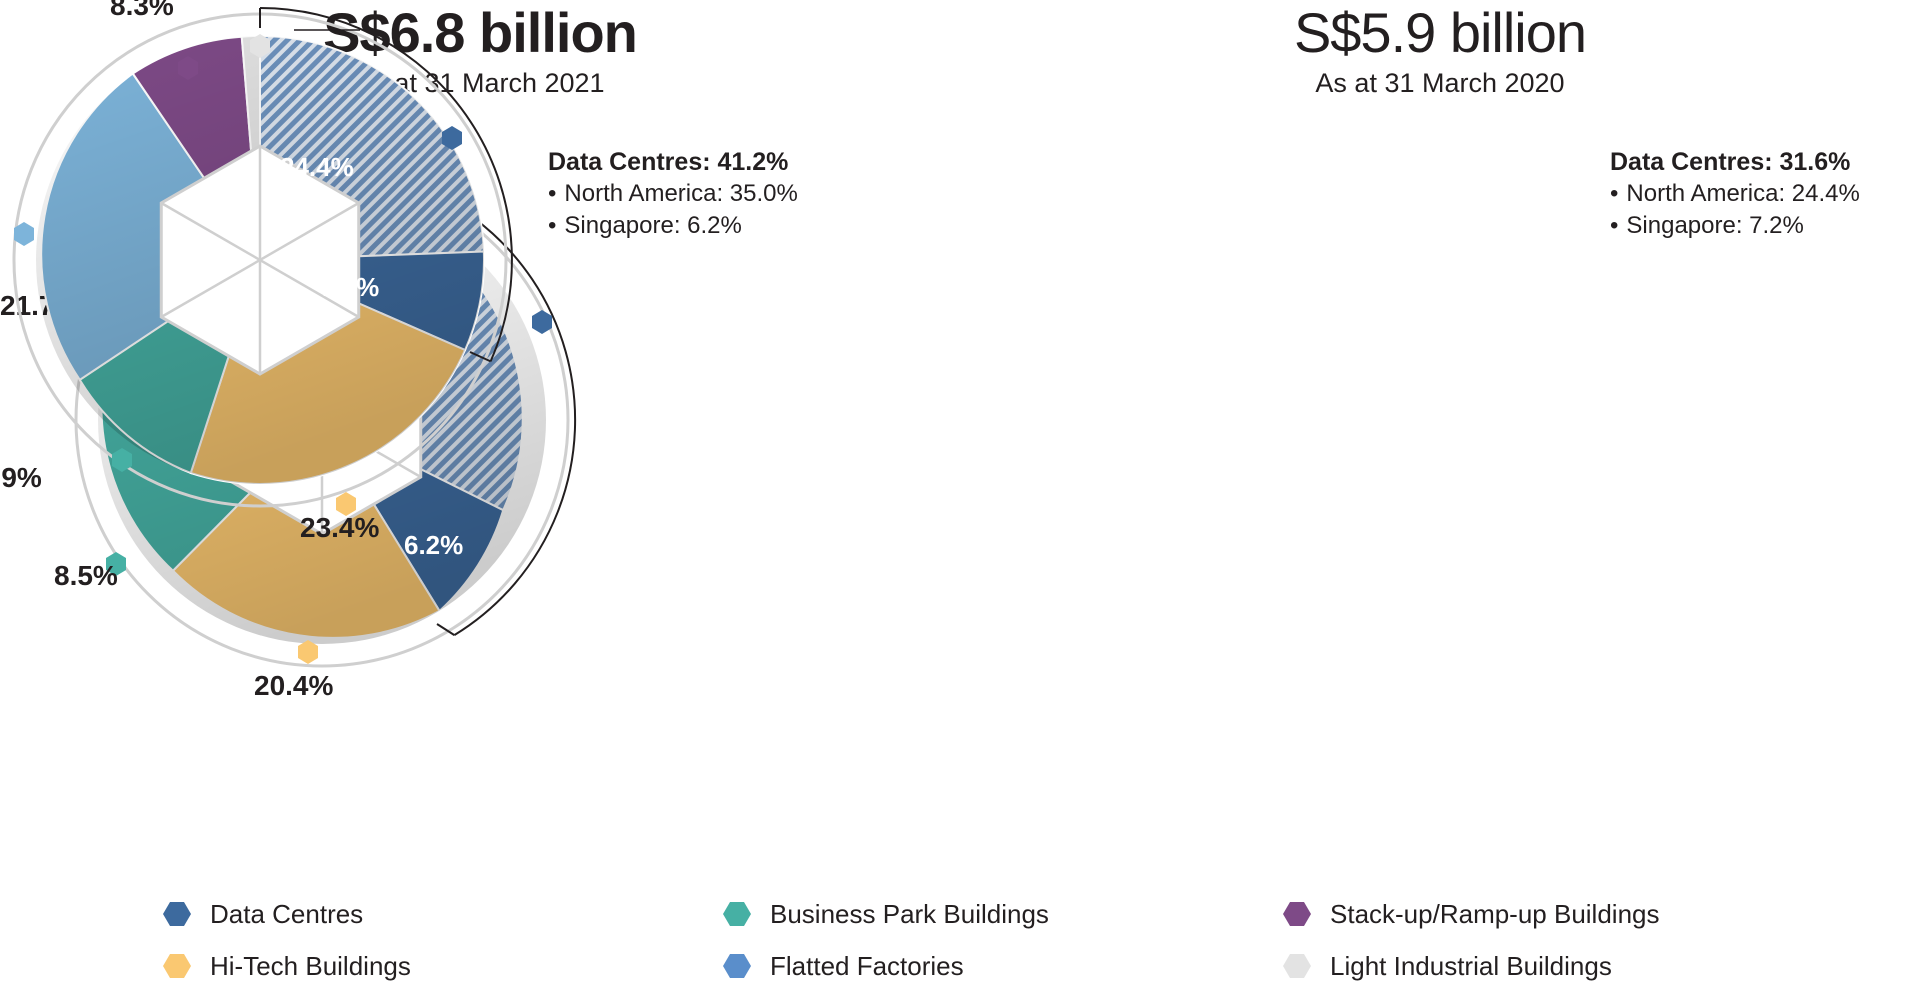 The height and width of the screenshot is (994, 1920). I want to click on legend-label: Data Centres, so click(287, 913).